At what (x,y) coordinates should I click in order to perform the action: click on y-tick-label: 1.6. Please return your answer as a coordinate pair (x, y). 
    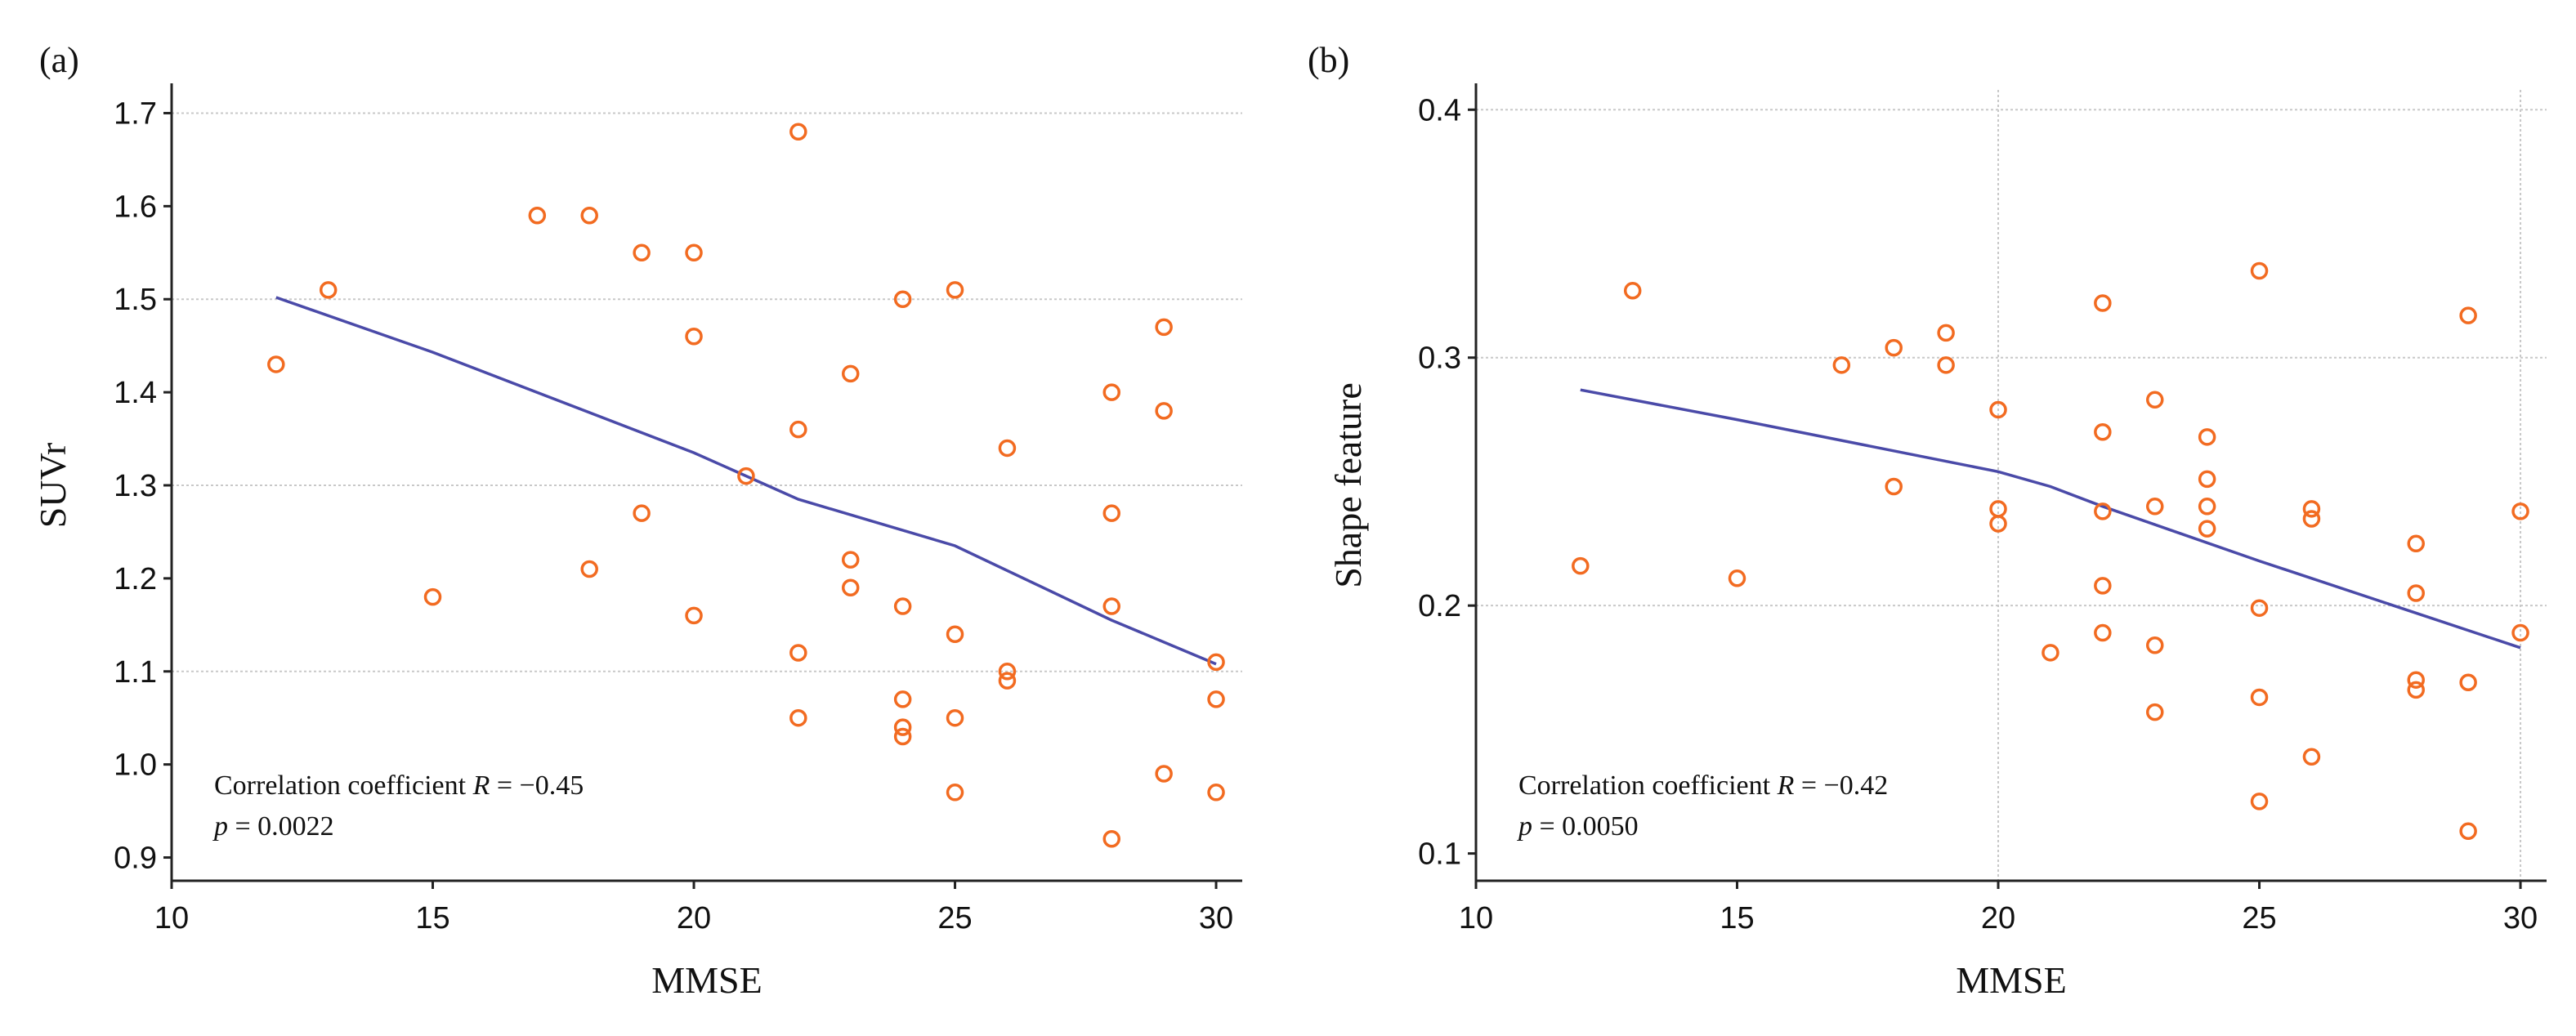
    Looking at the image, I should click on (135, 207).